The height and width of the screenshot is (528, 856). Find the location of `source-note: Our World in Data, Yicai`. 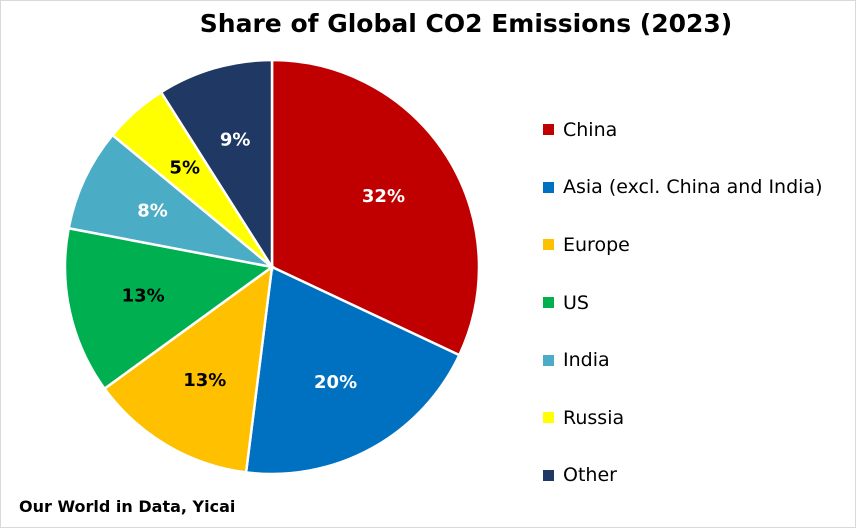

source-note: Our World in Data, Yicai is located at coordinates (127, 506).